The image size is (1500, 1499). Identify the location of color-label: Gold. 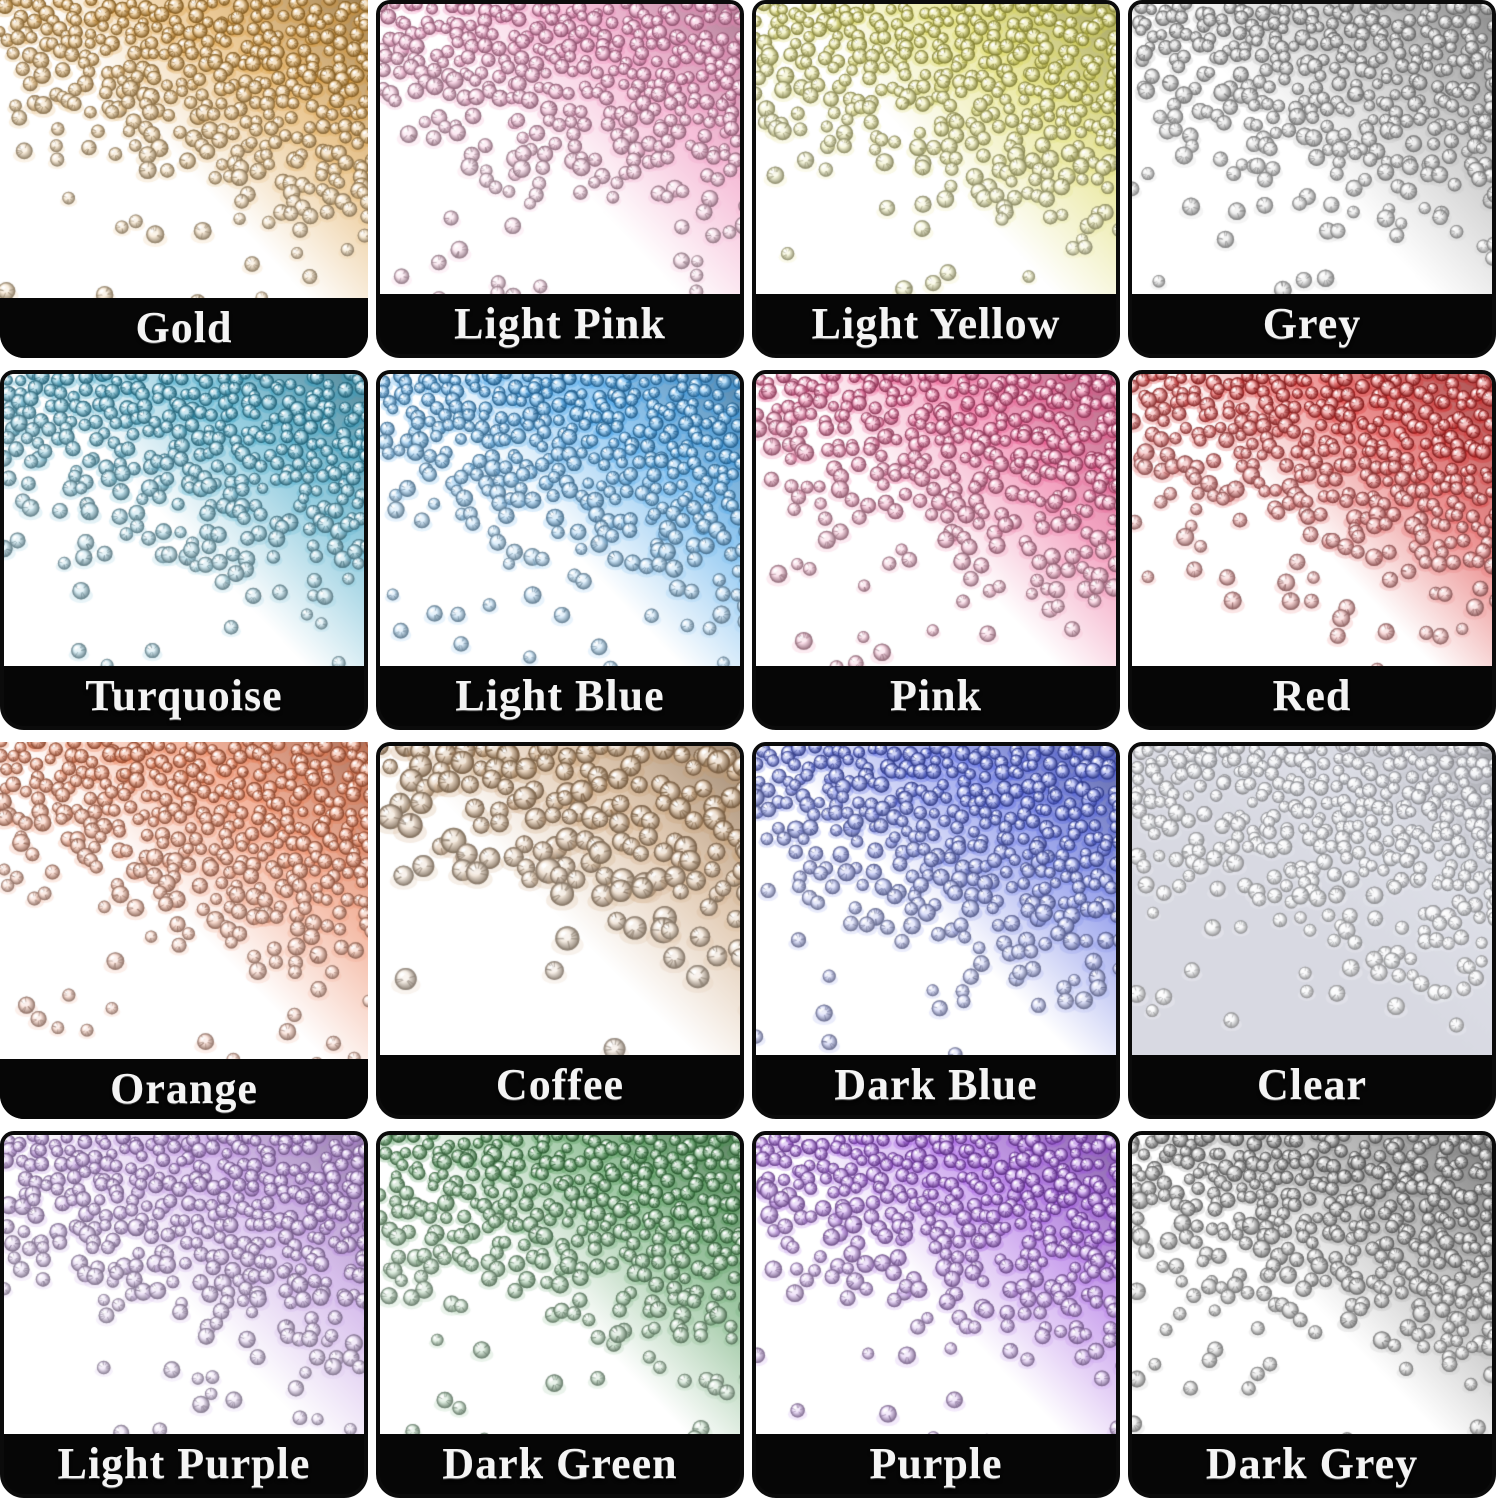
(184, 327).